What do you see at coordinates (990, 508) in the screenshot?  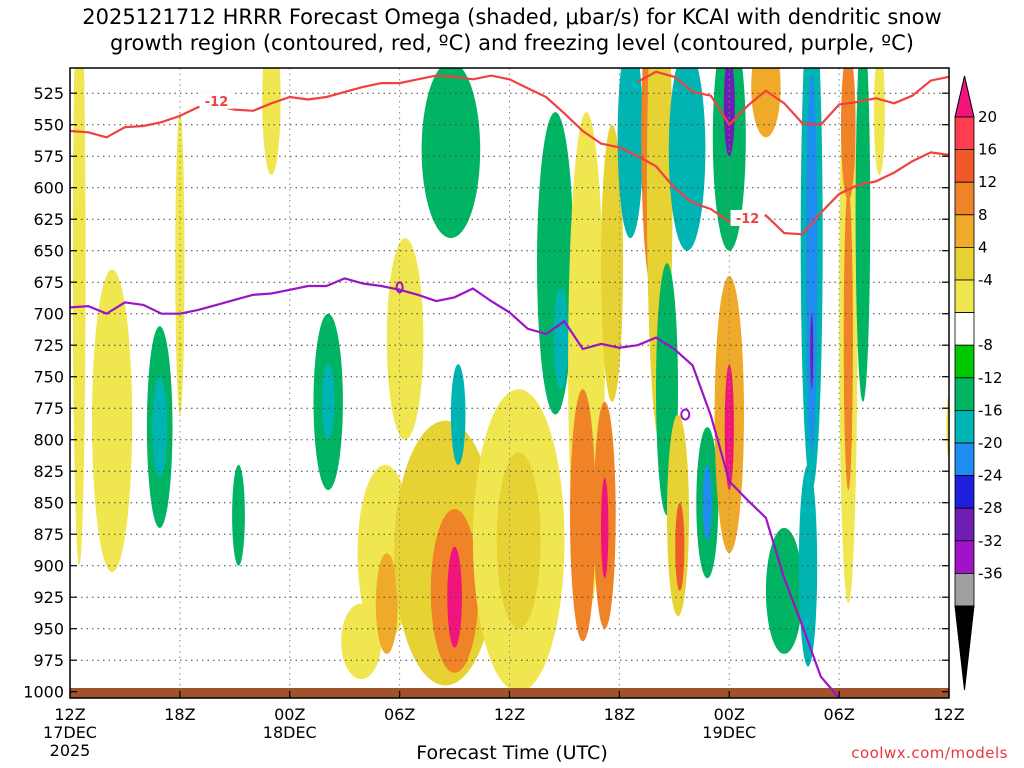 I see `colorbar-label-11: -28` at bounding box center [990, 508].